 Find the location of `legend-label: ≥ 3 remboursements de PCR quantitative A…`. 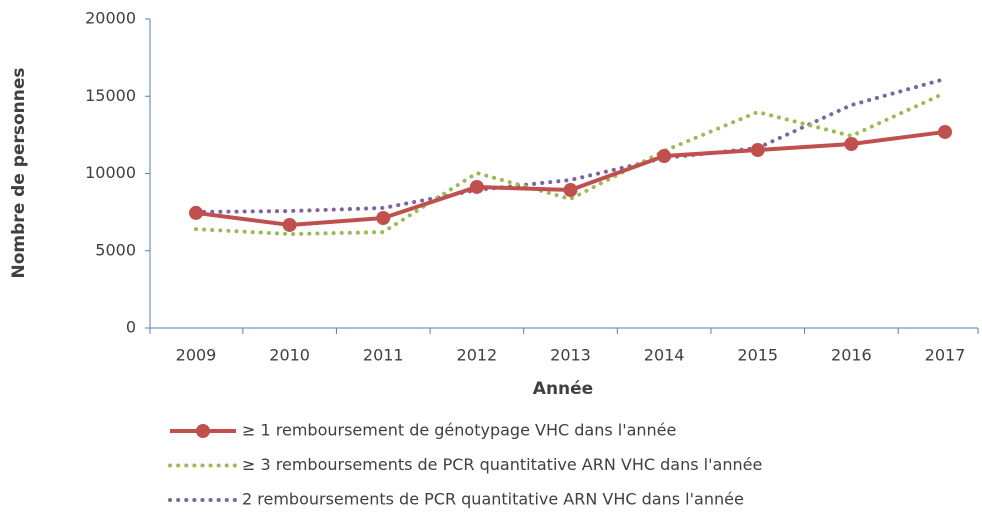

legend-label: ≥ 3 remboursements de PCR quantitative A… is located at coordinates (502, 464).